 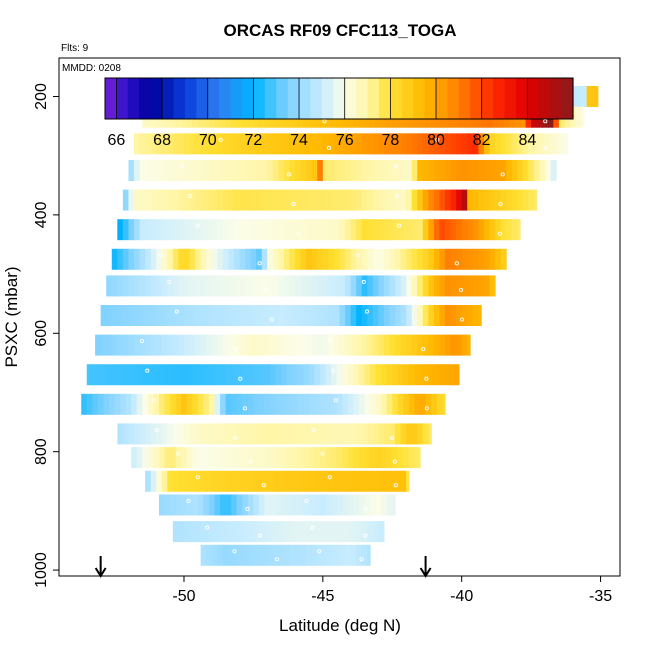 I want to click on data-strip, so click(x=309, y=259).